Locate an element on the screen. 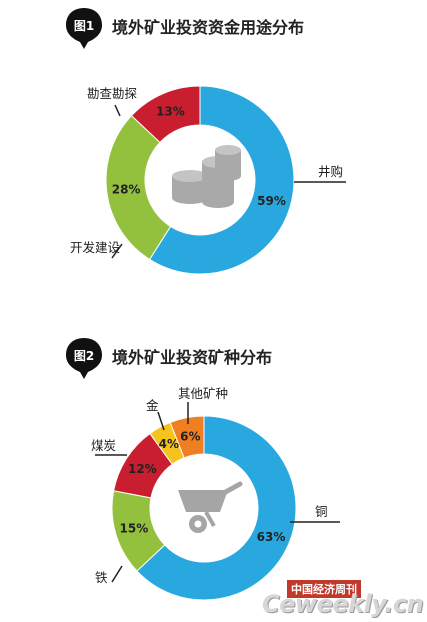  label-qitakuangzhong: 其他矿种 is located at coordinates (203, 393).